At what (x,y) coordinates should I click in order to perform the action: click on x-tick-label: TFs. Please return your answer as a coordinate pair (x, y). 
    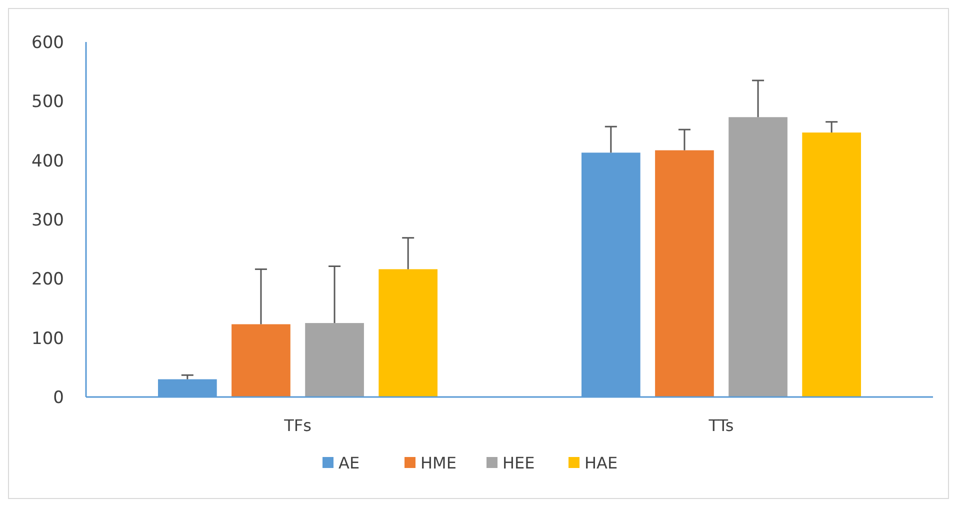
    Looking at the image, I should click on (297, 425).